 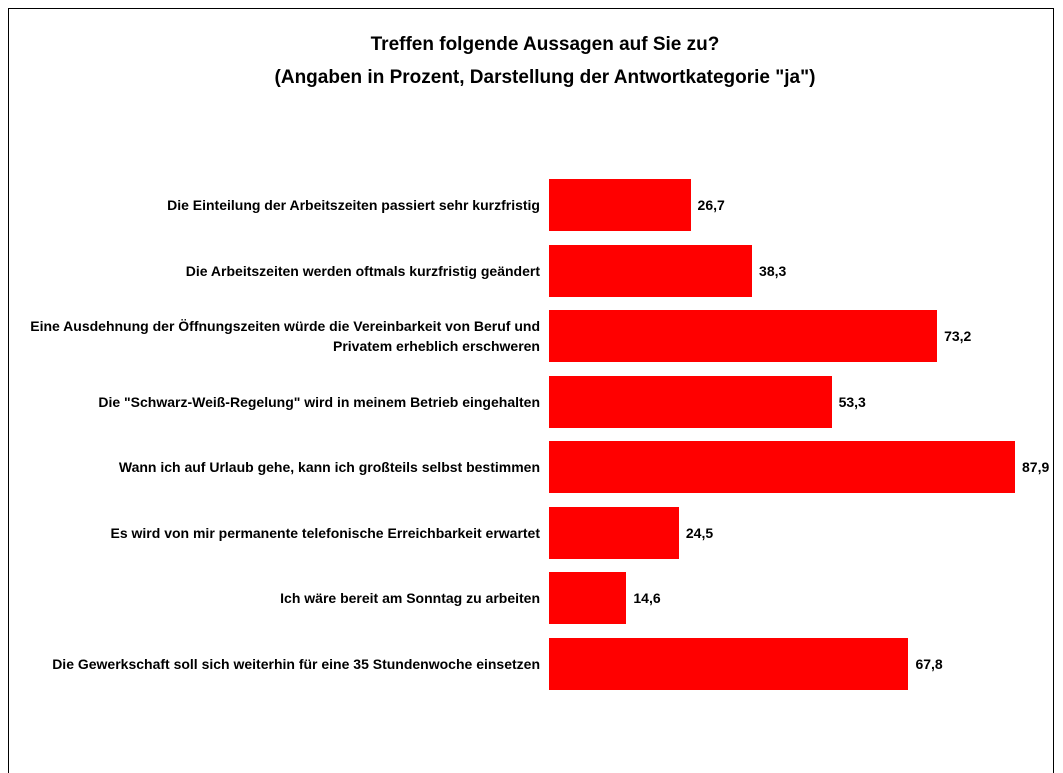 What do you see at coordinates (545, 44) in the screenshot?
I see `chart-title: Treffen folgende Aussagen auf Sie zu?` at bounding box center [545, 44].